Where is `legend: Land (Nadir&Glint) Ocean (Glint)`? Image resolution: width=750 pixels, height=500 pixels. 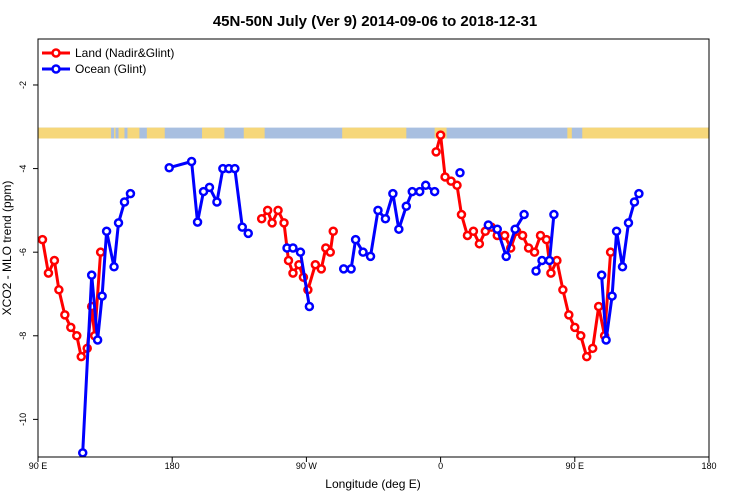
legend: Land (Nadir&Glint) Ocean (Glint) is located at coordinates (108, 61).